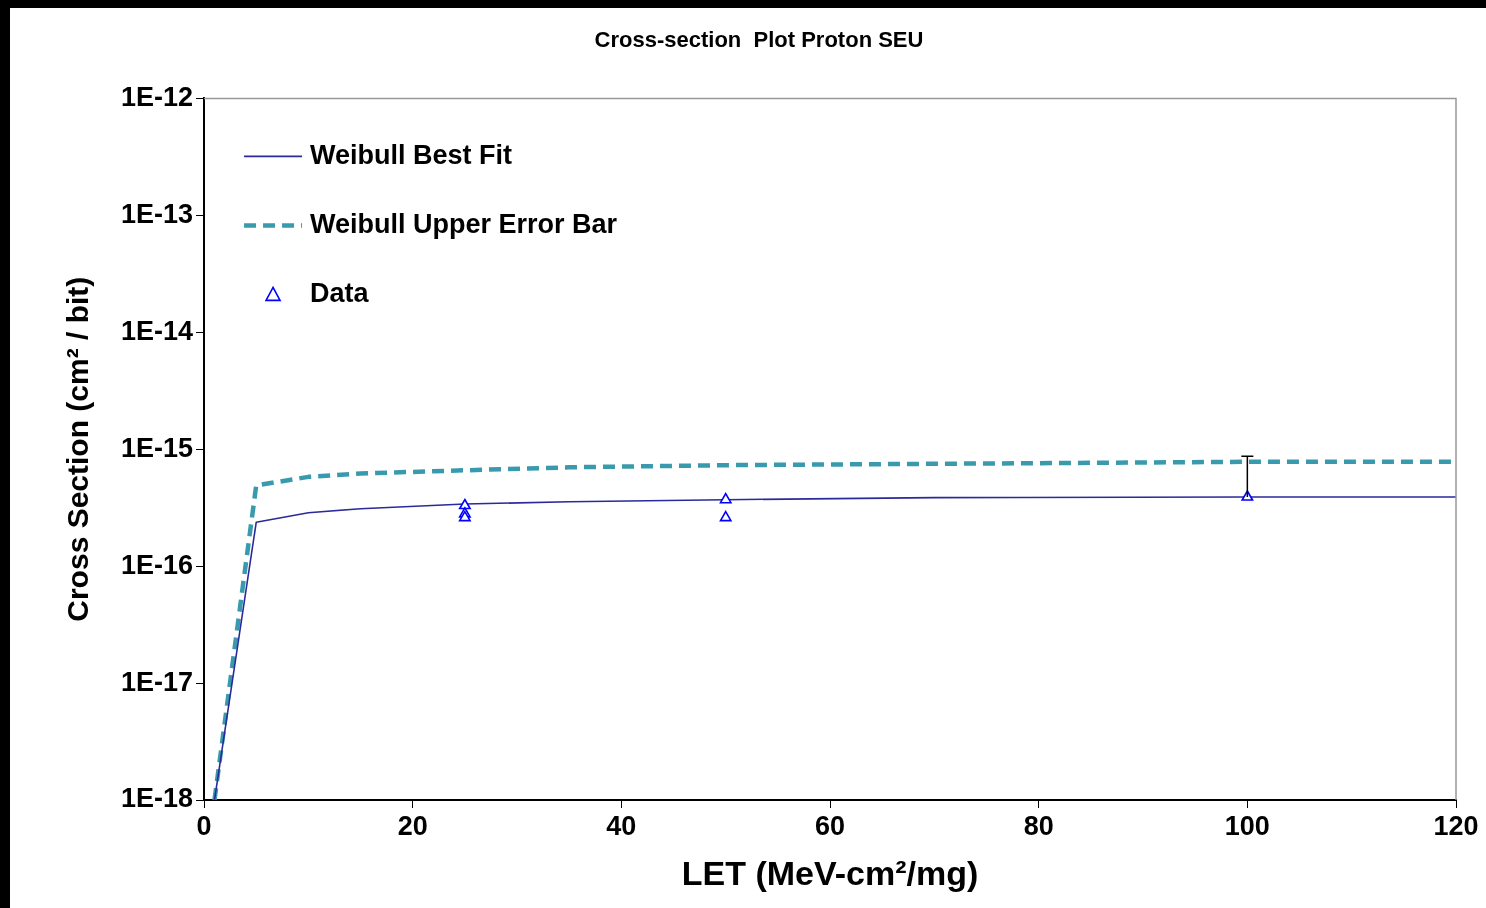  I want to click on x-tick-label: 20, so click(412, 825).